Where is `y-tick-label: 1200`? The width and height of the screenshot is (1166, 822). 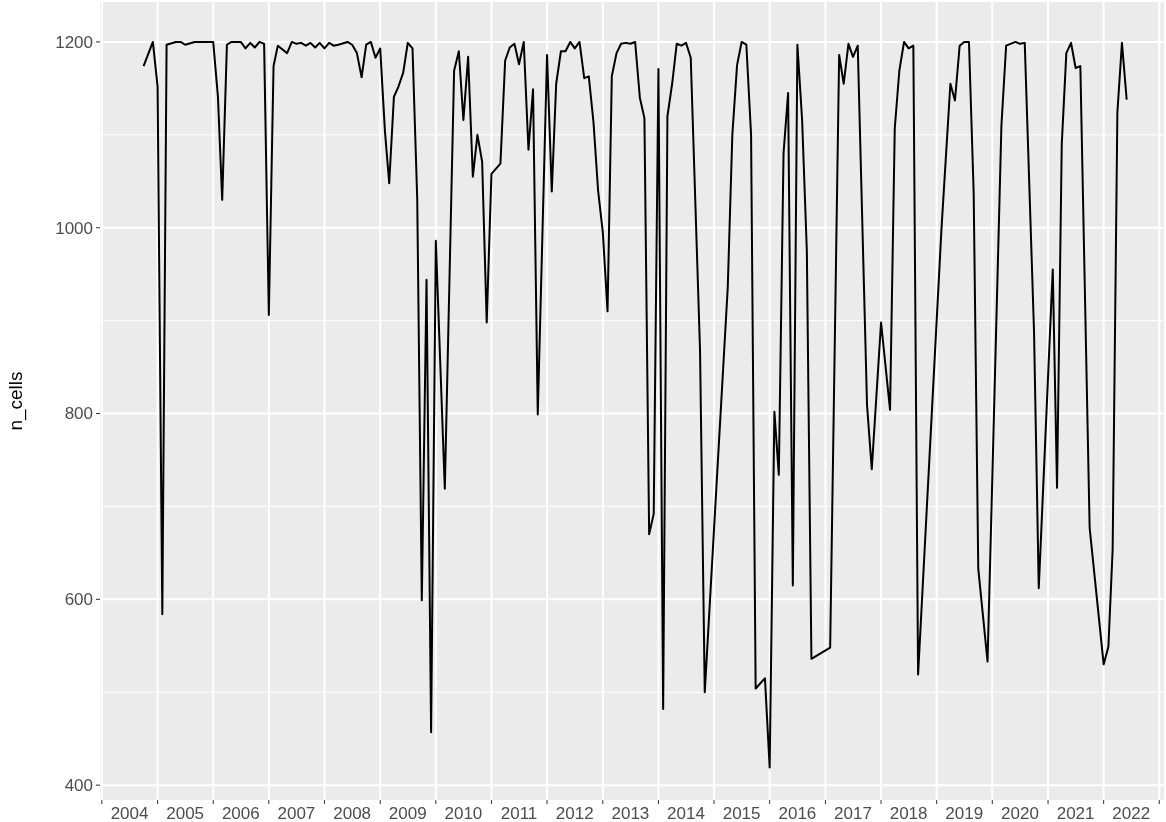 y-tick-label: 1200 is located at coordinates (74, 42).